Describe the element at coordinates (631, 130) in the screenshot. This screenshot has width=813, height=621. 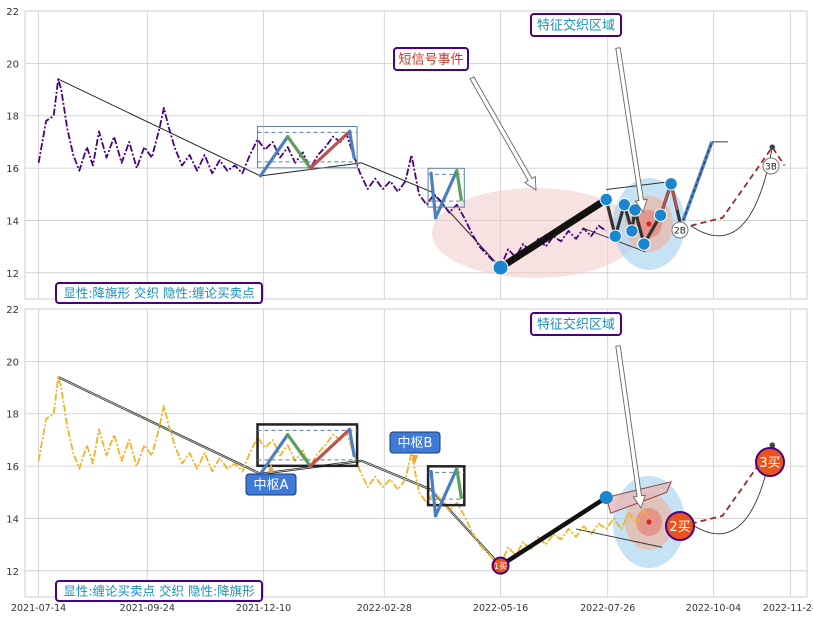
I see `feature-zone-arrow-top` at that location.